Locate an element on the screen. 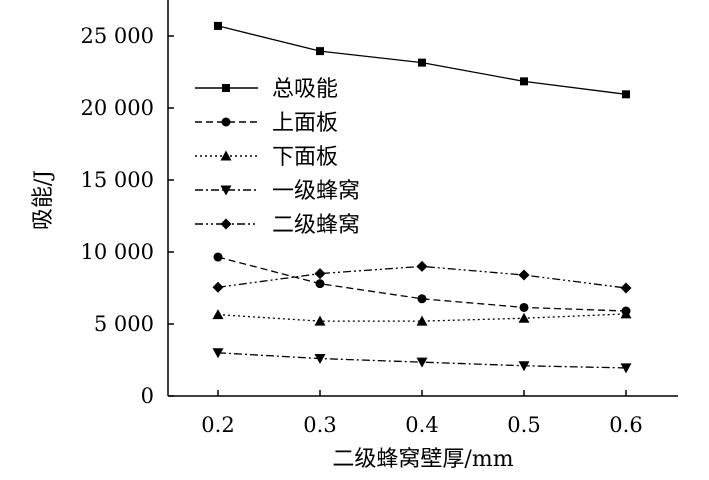 This screenshot has width=709, height=480. legend-label: 下面板 is located at coordinates (305, 157).